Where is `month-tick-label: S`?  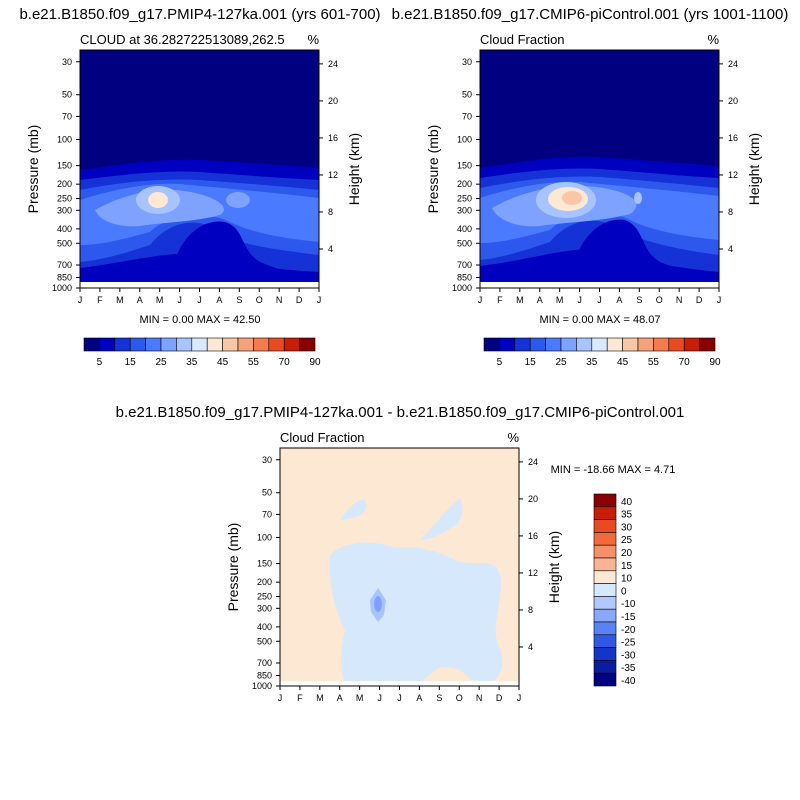 month-tick-label: S is located at coordinates (639, 300).